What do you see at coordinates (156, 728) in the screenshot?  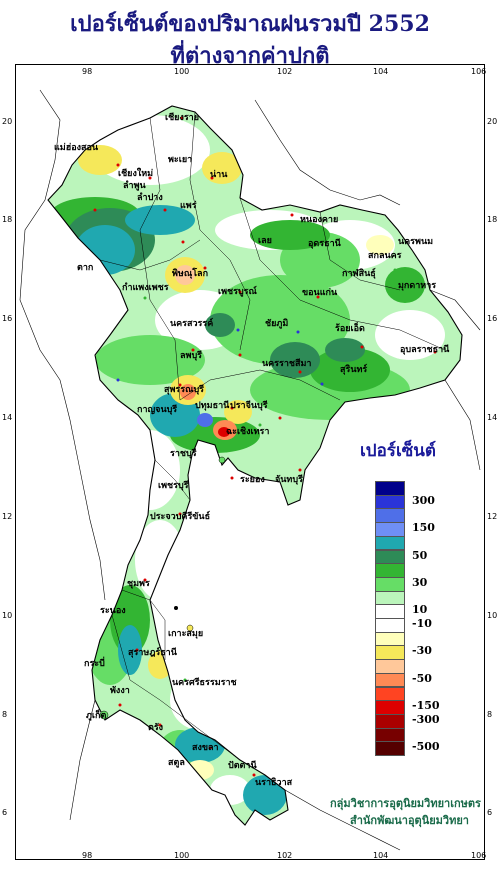 I see `place-label: ตรัง` at bounding box center [156, 728].